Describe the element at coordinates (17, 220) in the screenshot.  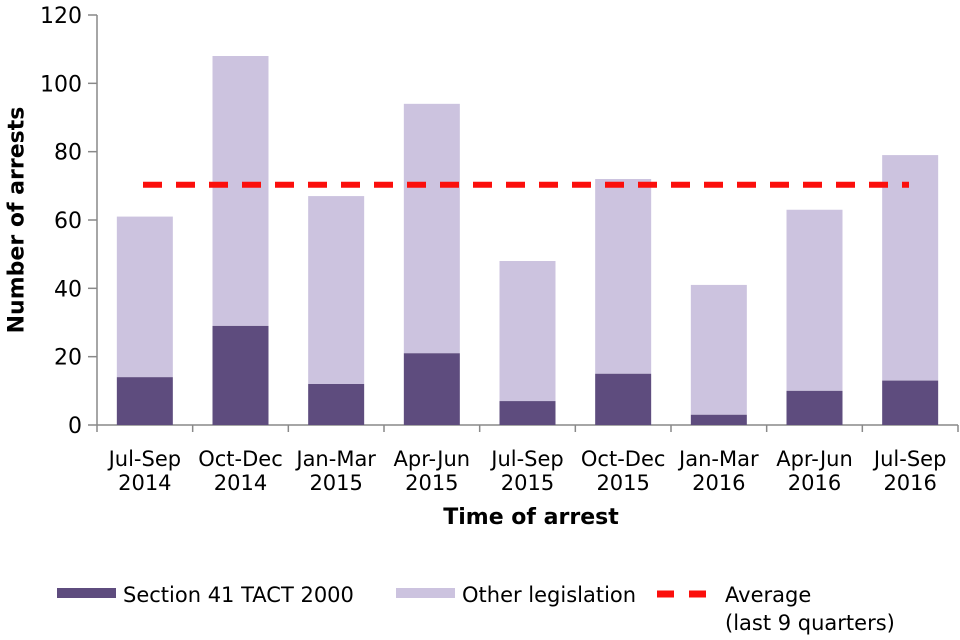
I see `y-axis-title: Number of arrests` at that location.